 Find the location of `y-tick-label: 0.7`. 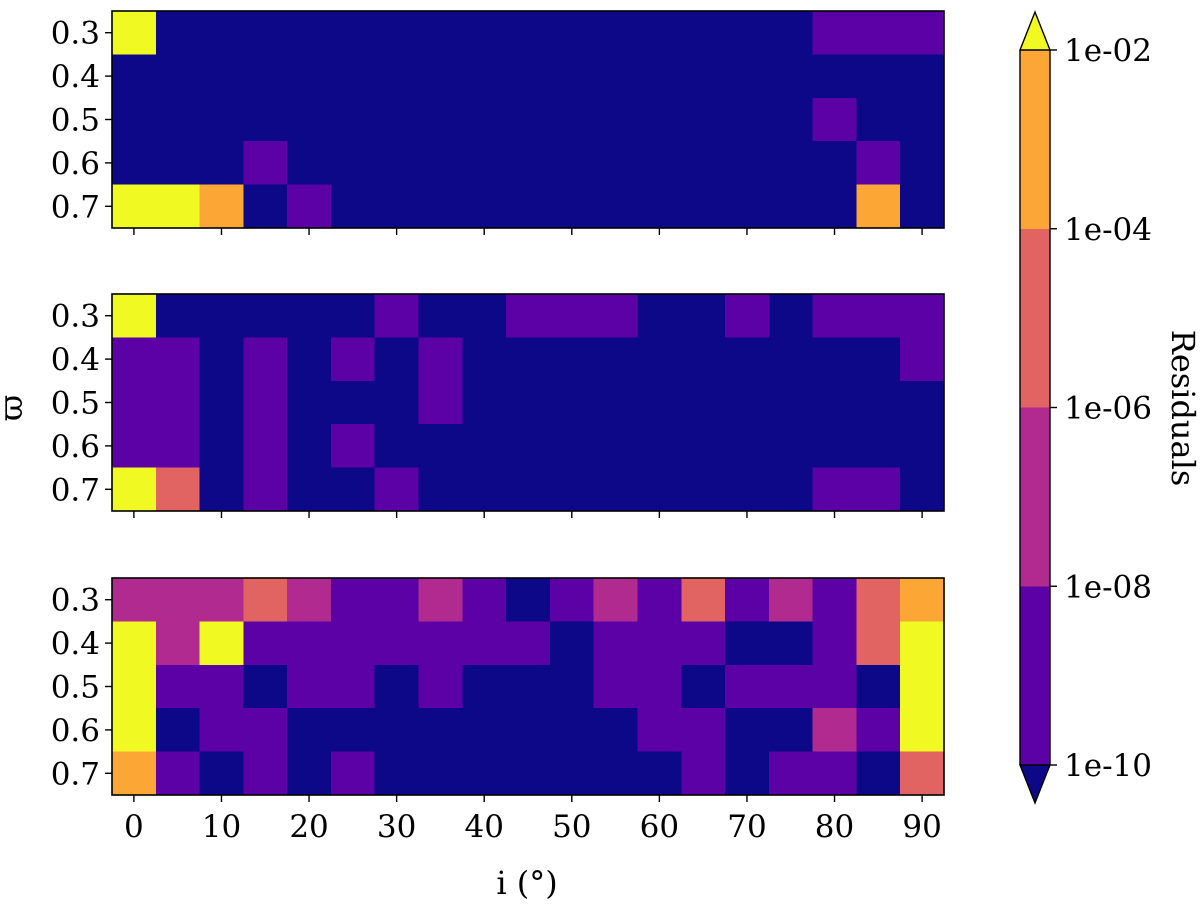

y-tick-label: 0.7 is located at coordinates (75, 774).